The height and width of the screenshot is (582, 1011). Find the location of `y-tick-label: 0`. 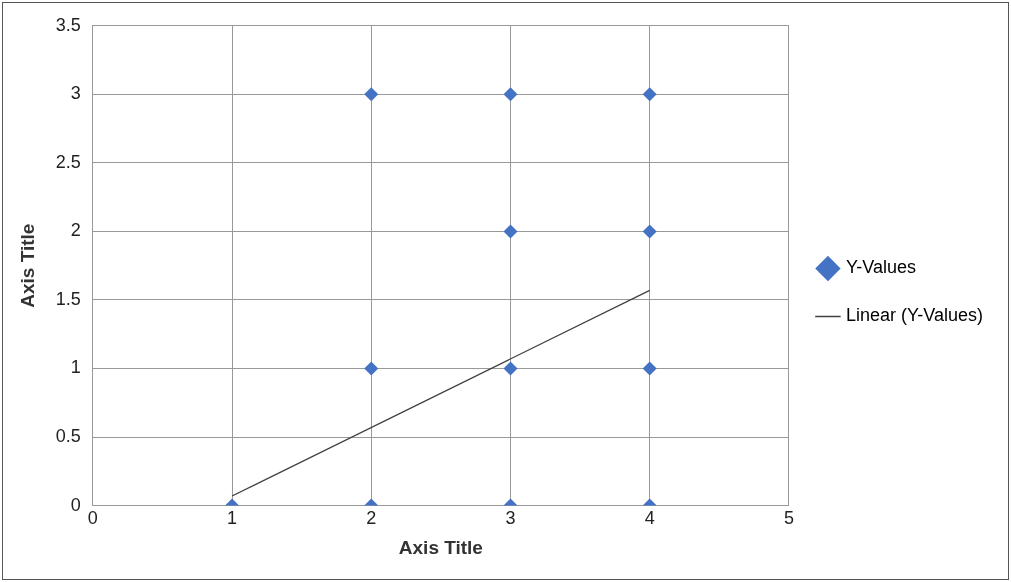

y-tick-label: 0 is located at coordinates (75, 504).